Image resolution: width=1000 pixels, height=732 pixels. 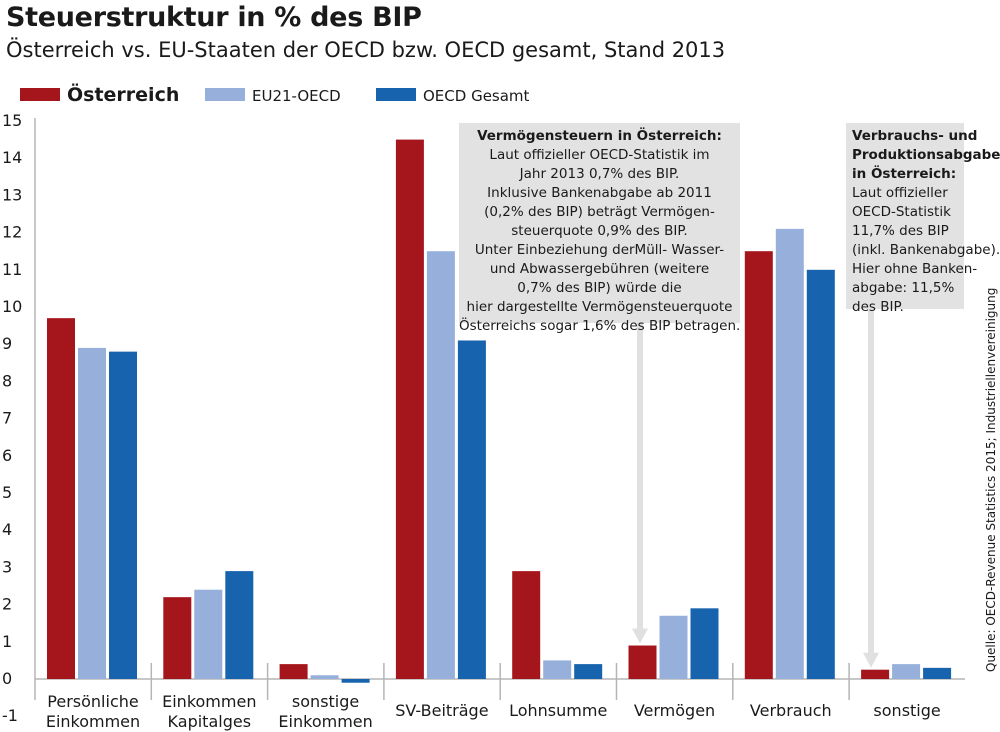 What do you see at coordinates (791, 710) in the screenshot?
I see `x-tick-label: Verbrauch` at bounding box center [791, 710].